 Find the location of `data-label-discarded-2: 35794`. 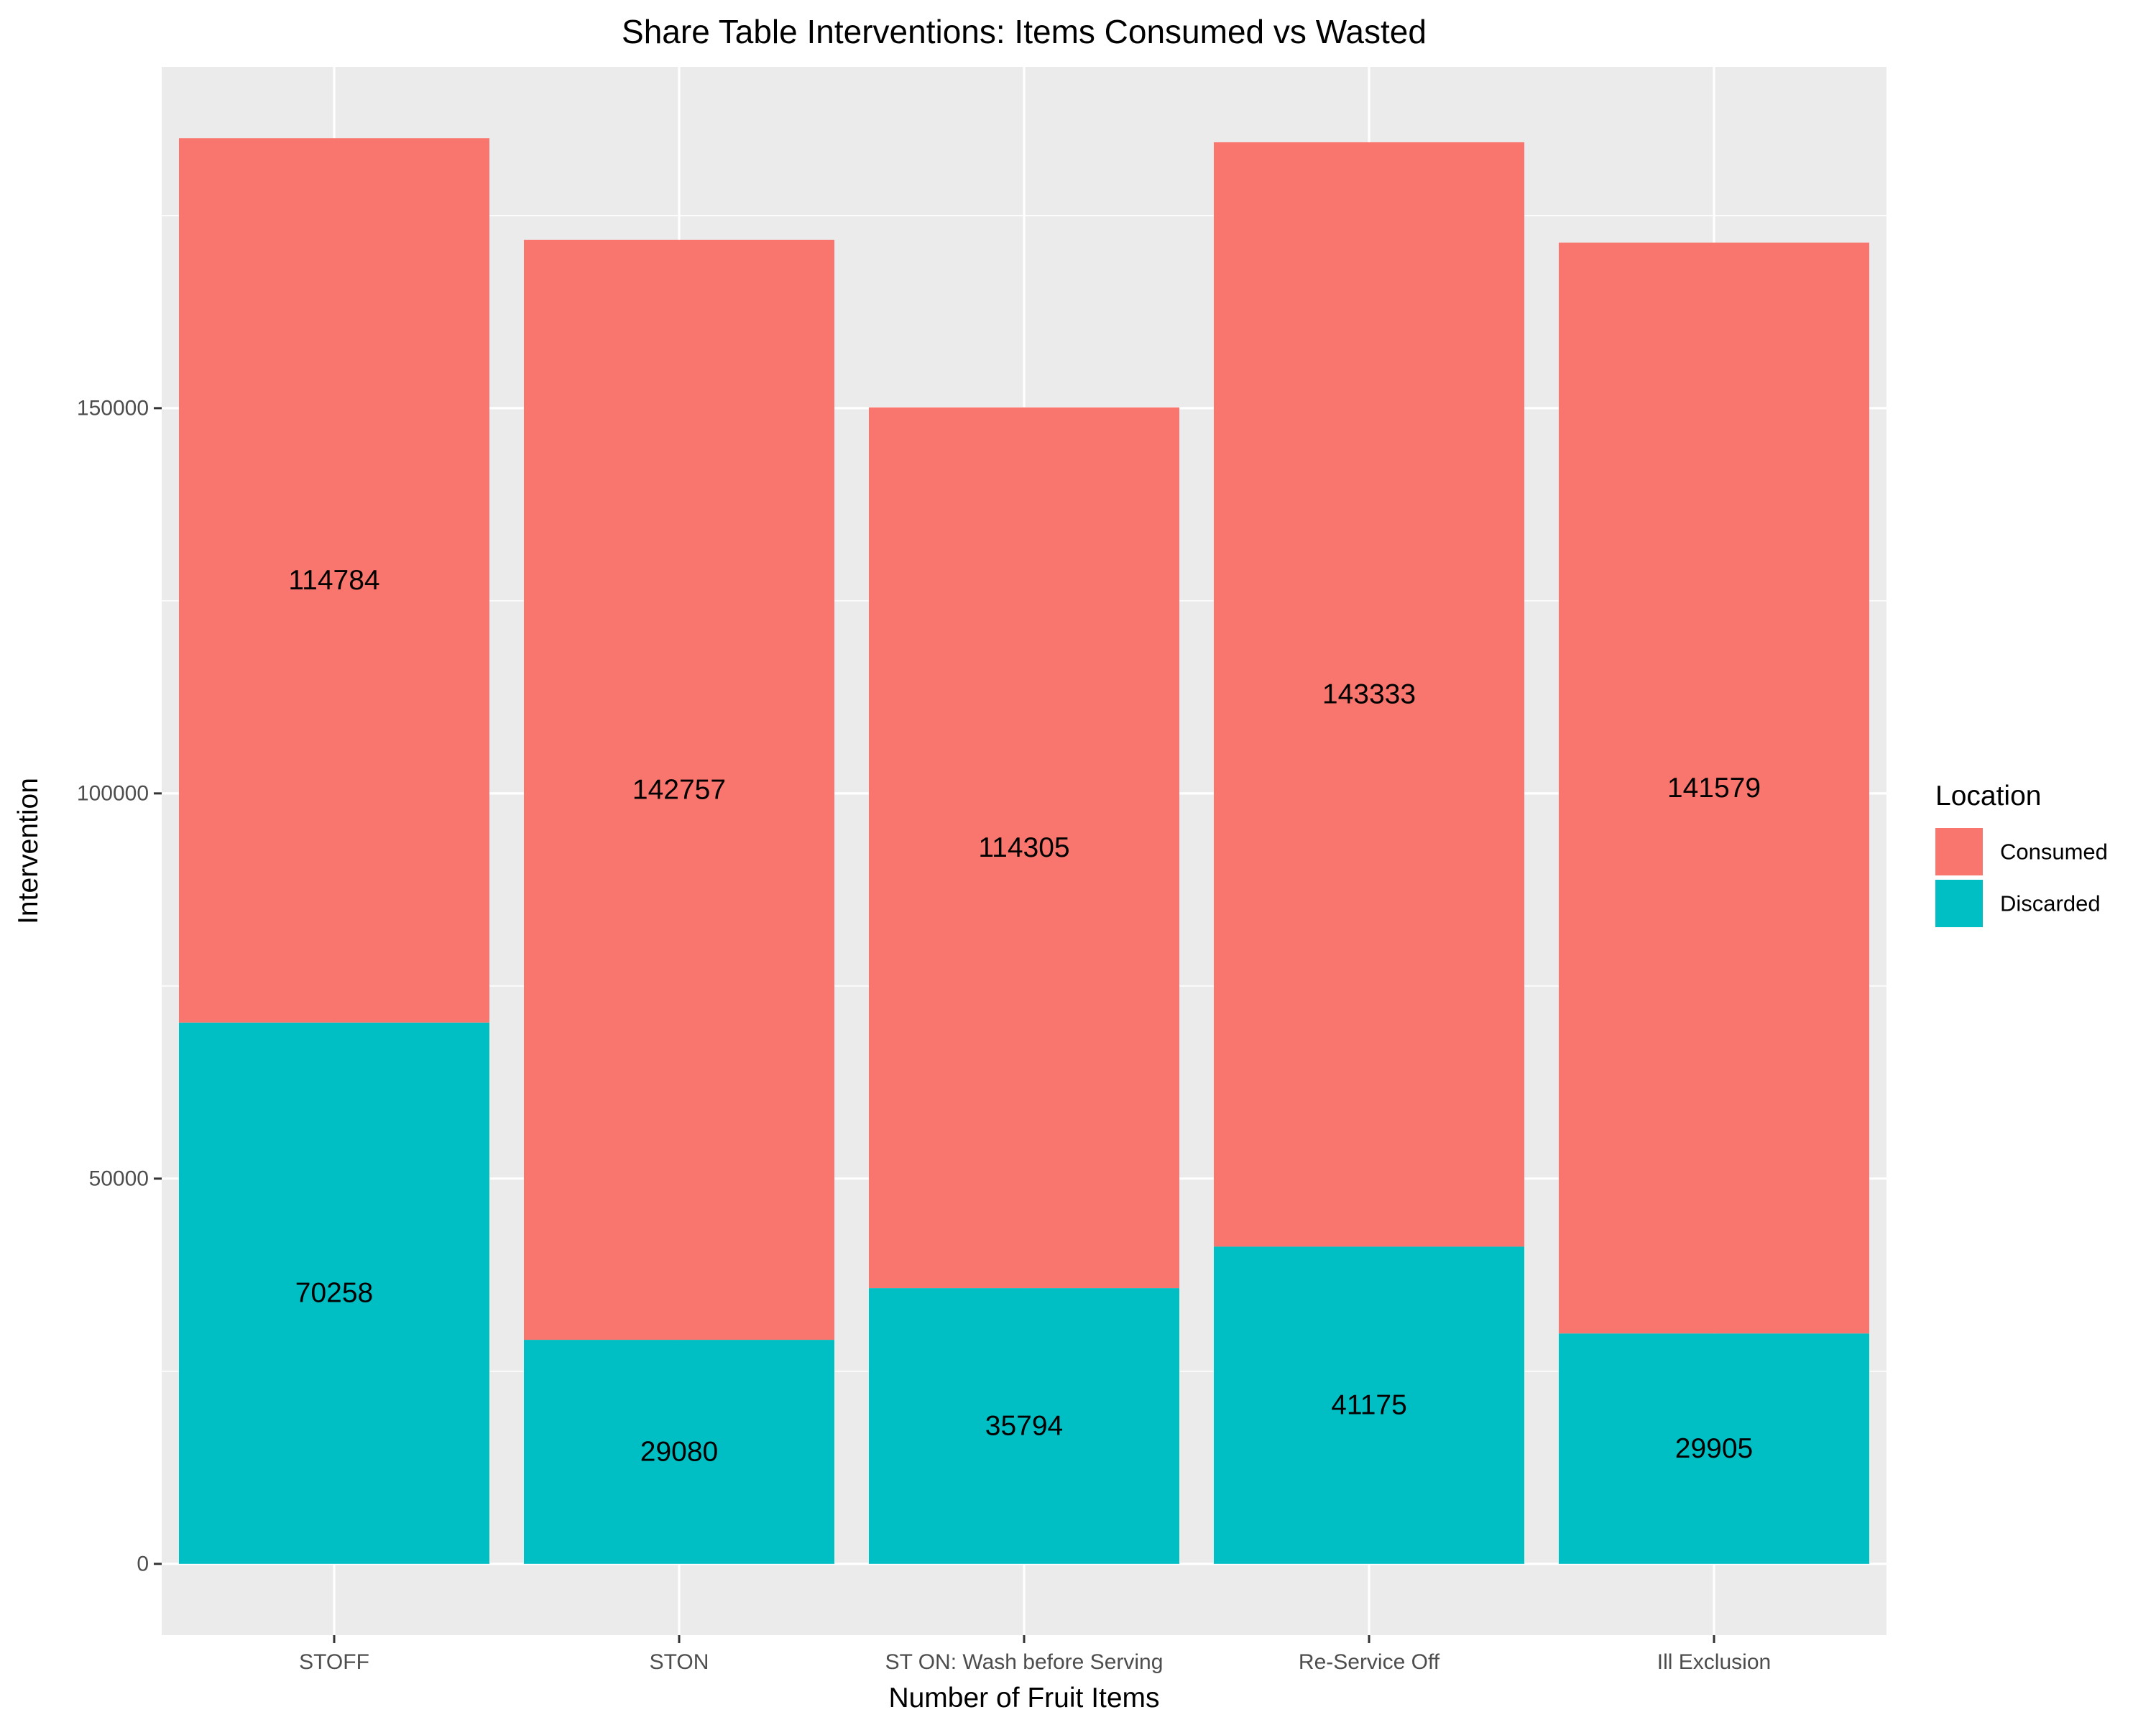

data-label-discarded-2: 35794 is located at coordinates (1024, 1425).